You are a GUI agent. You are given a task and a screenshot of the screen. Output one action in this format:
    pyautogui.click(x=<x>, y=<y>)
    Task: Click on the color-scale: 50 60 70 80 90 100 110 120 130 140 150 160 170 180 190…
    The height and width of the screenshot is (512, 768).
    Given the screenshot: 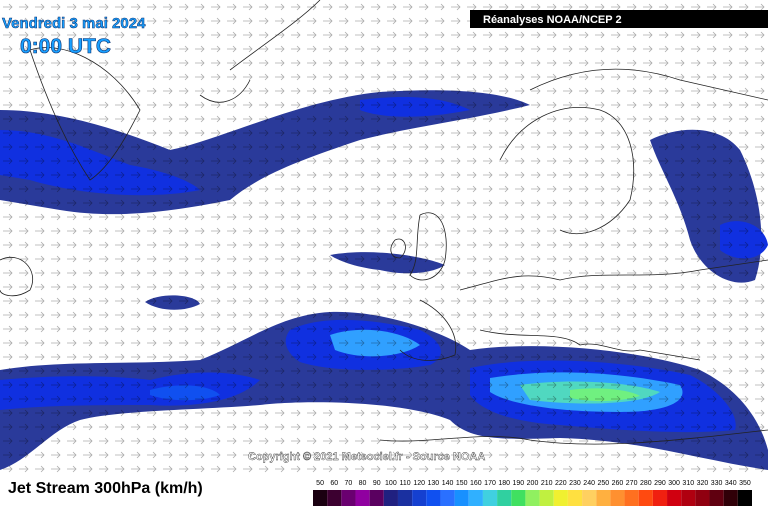 What is the action you would take?
    pyautogui.click(x=532, y=493)
    